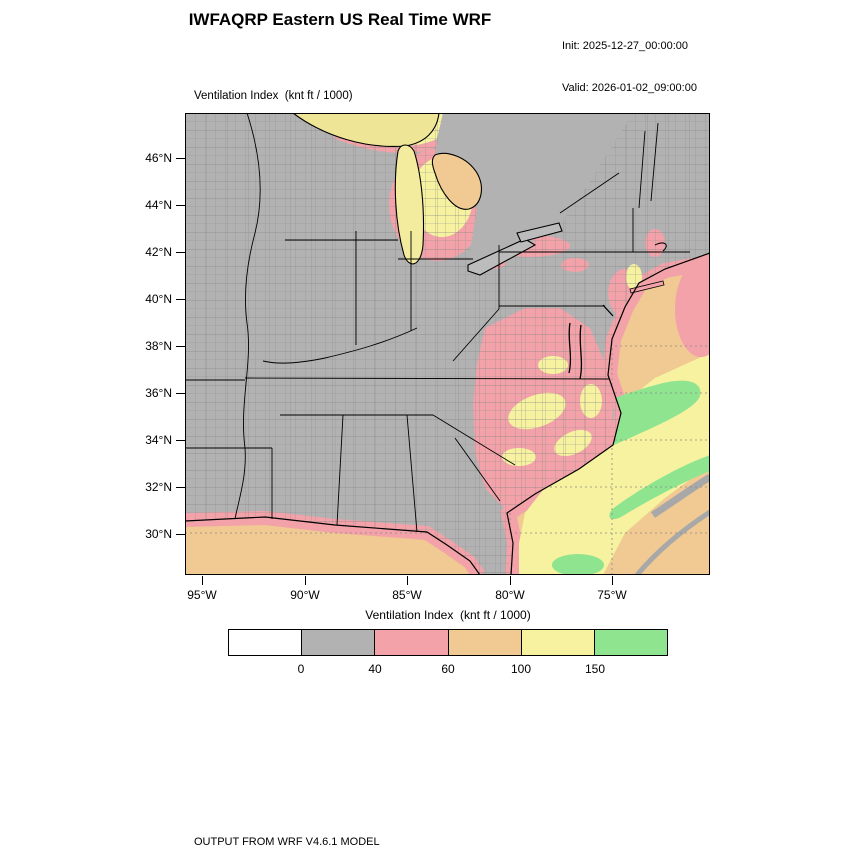 The height and width of the screenshot is (850, 850). What do you see at coordinates (521, 669) in the screenshot?
I see `colorbar-tick-label: 100` at bounding box center [521, 669].